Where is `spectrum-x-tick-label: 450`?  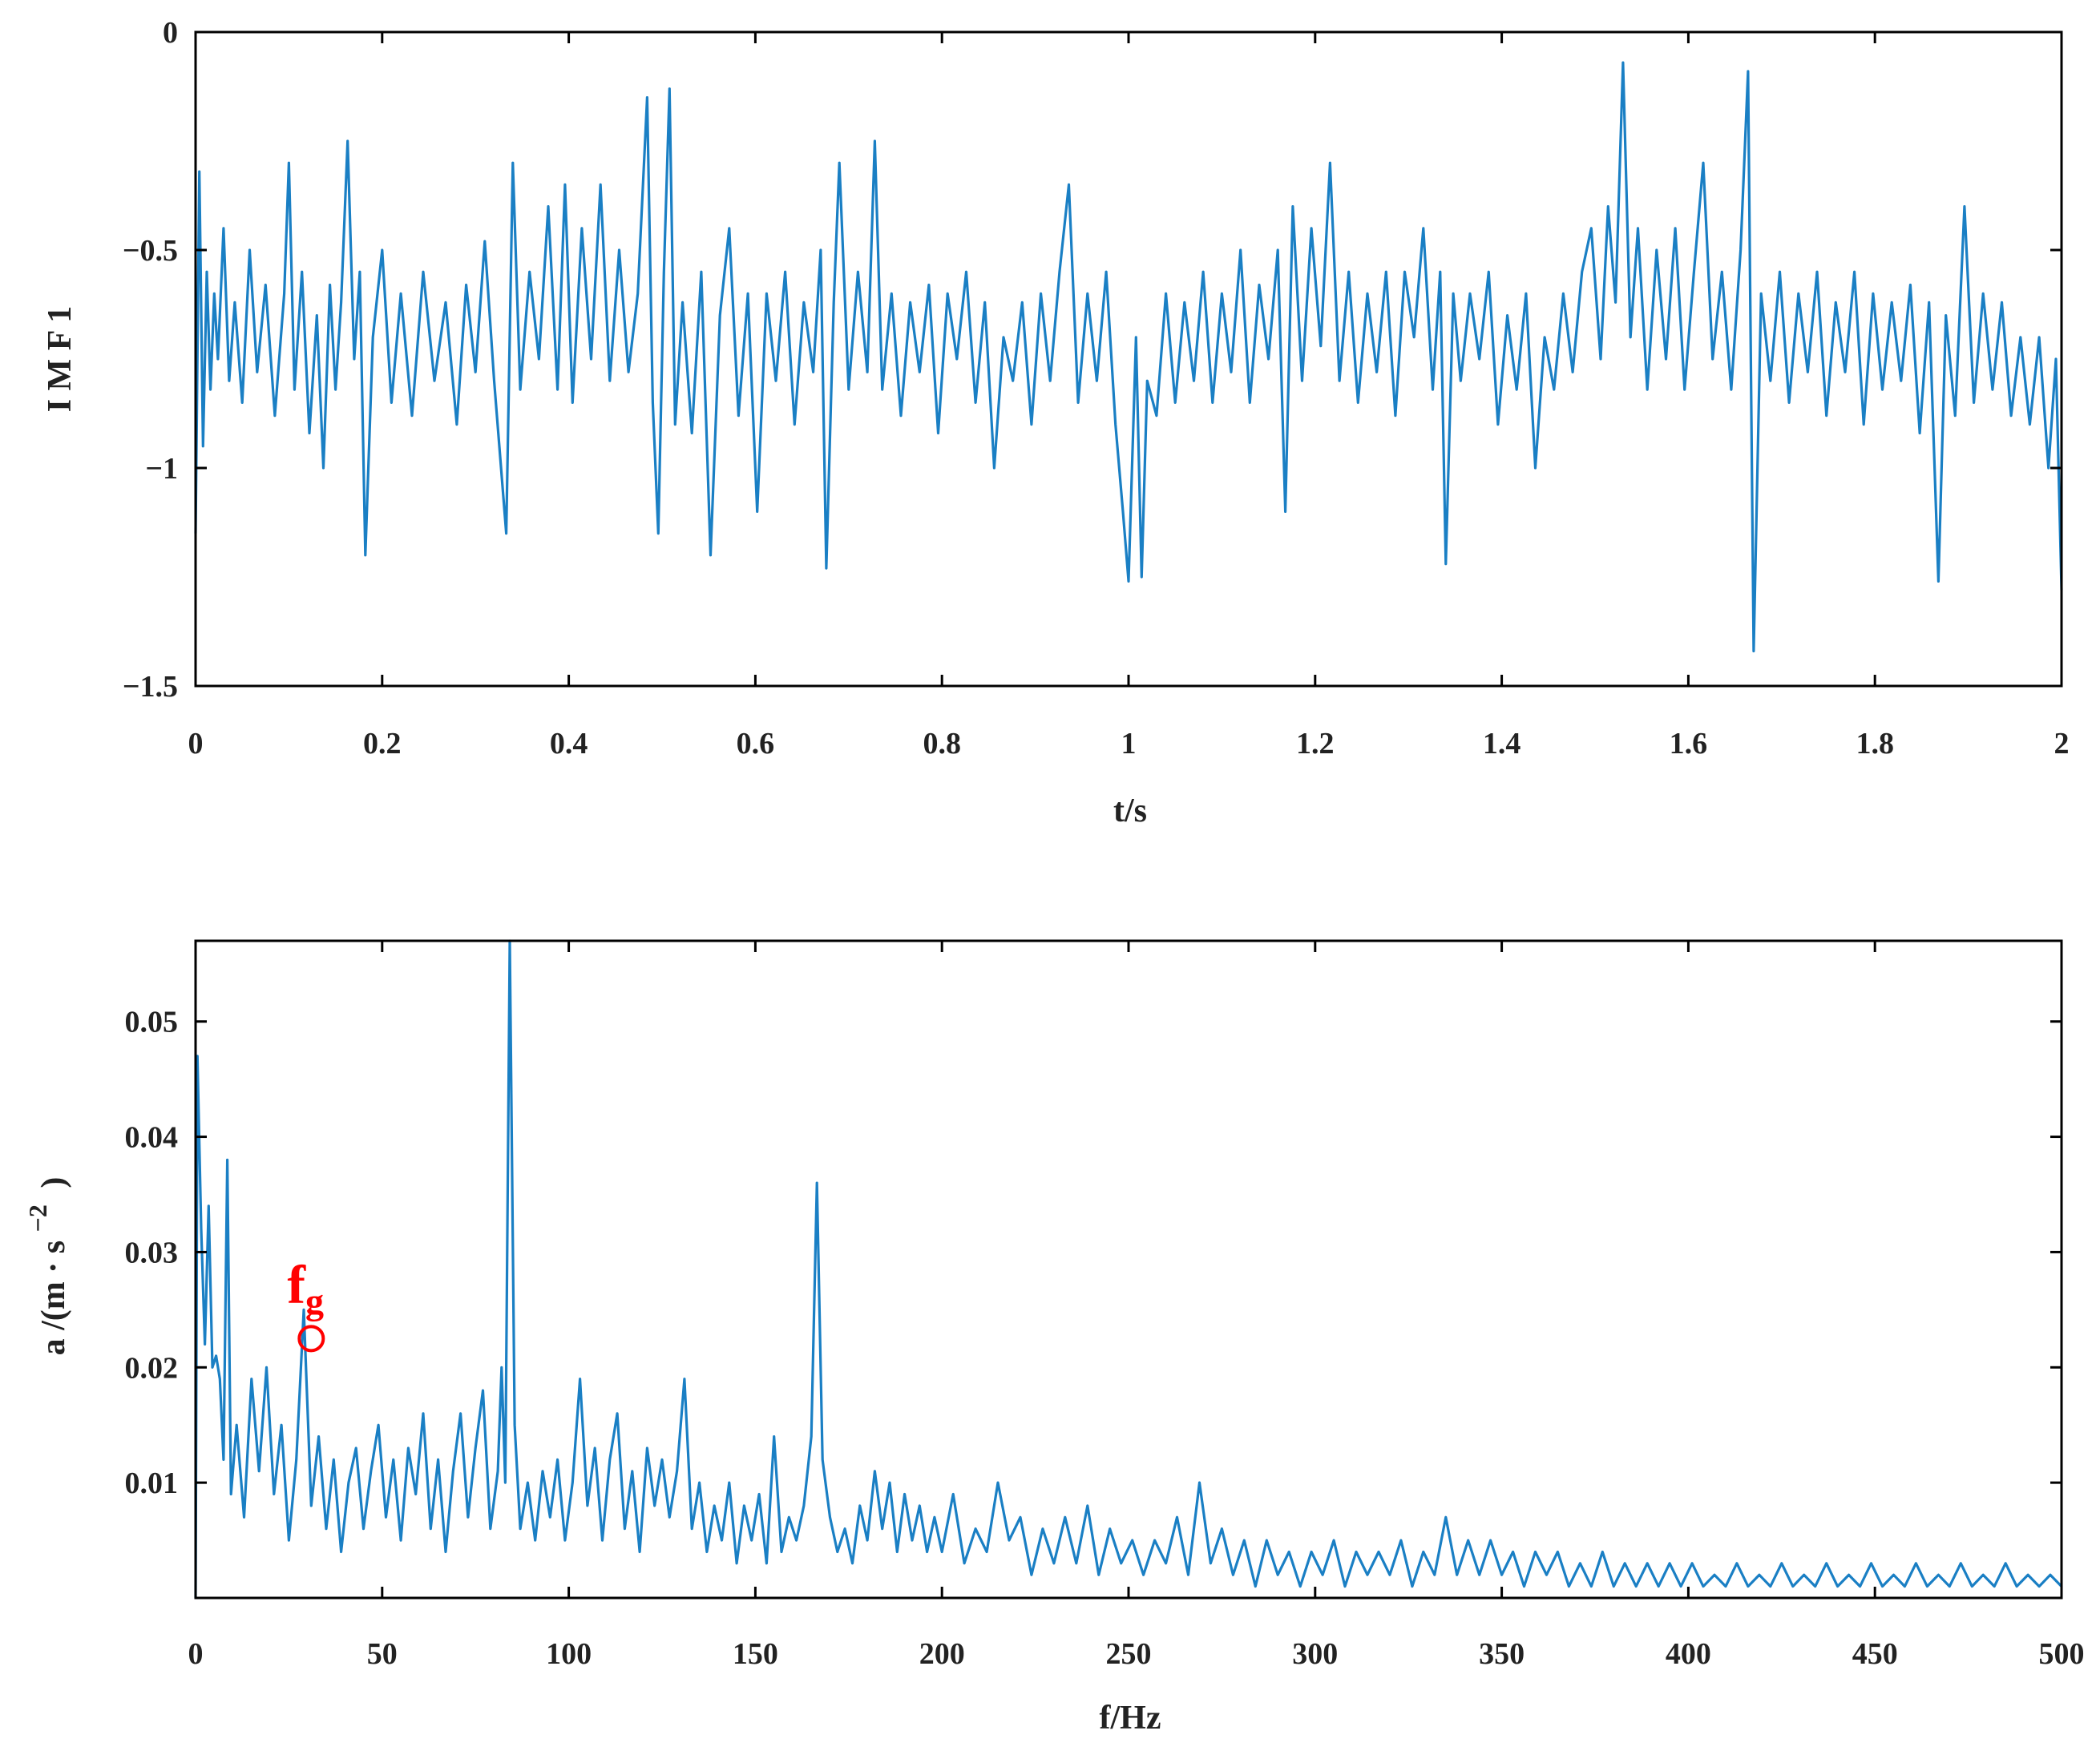 spectrum-x-tick-label: 450 is located at coordinates (1875, 1654).